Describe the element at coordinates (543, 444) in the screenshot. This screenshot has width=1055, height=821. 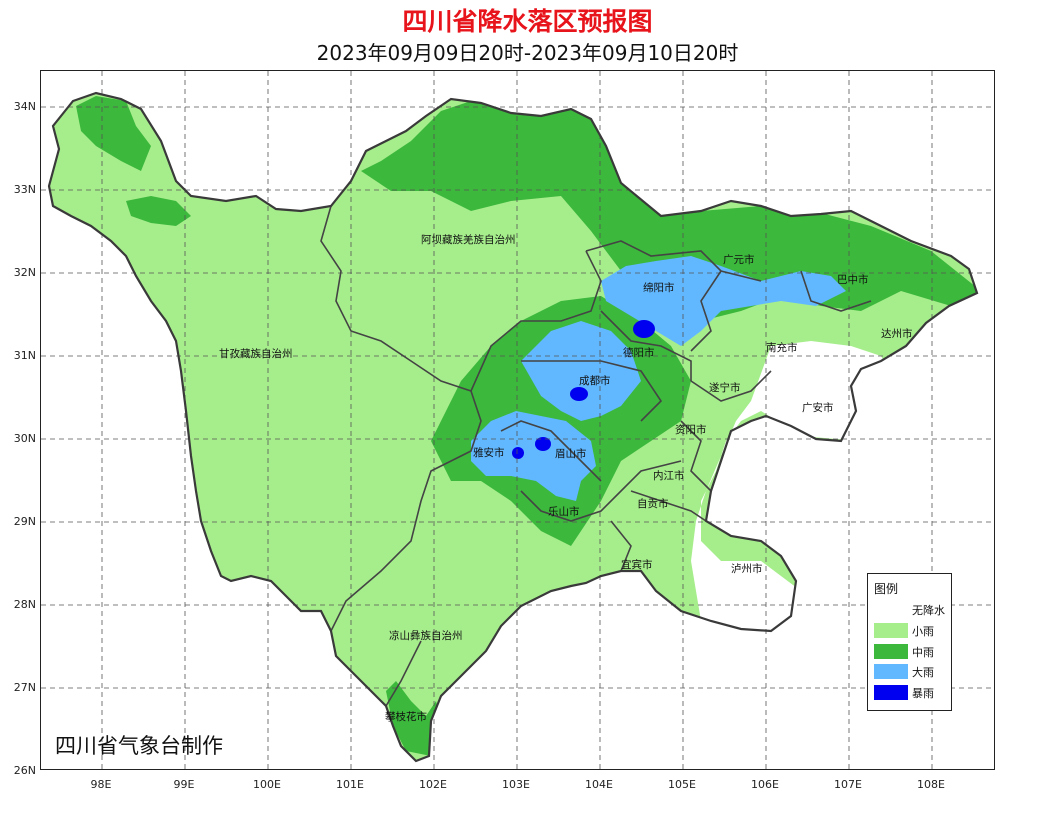
I see `rainstorm-spot-meishan` at that location.